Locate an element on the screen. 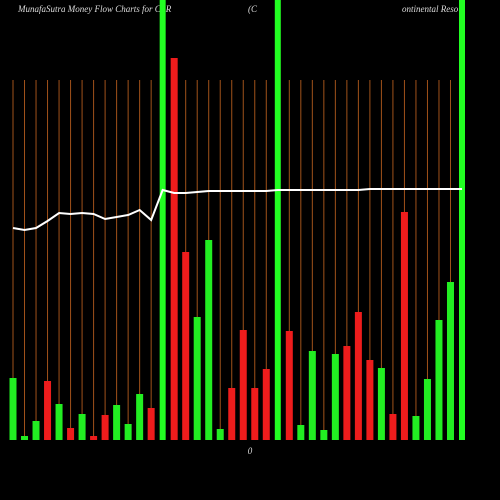 The width and height of the screenshot is (500, 500). chart-title-right: ontinental Reso is located at coordinates (430, 9).